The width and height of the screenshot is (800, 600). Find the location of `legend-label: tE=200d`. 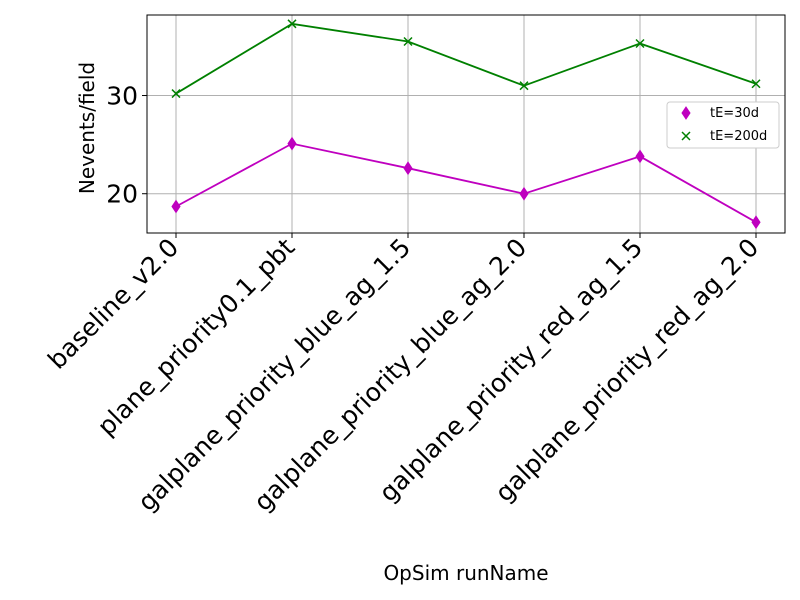

legend-label: tE=200d is located at coordinates (738, 136).